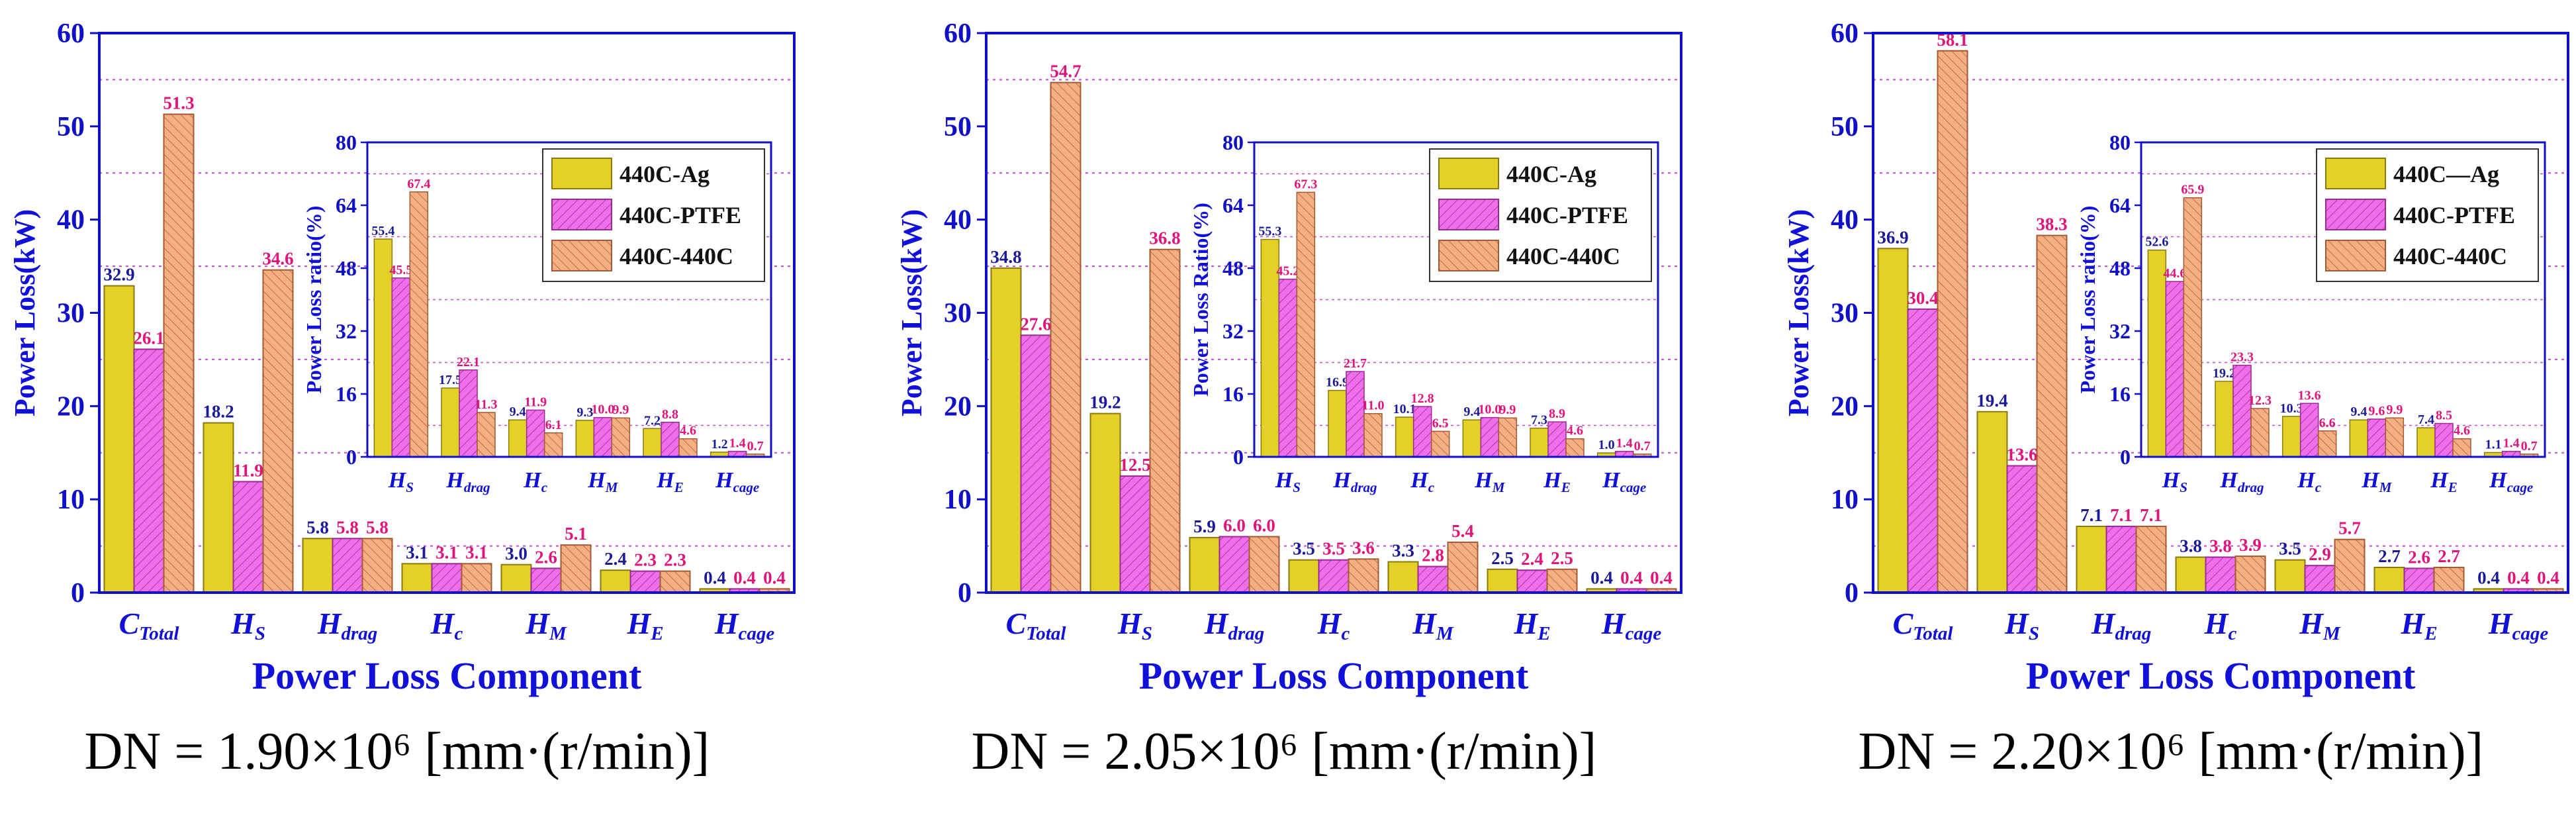  Describe the element at coordinates (1201, 300) in the screenshot. I see `inset-y-axis-title: Power Loss Ratio(%)` at that location.